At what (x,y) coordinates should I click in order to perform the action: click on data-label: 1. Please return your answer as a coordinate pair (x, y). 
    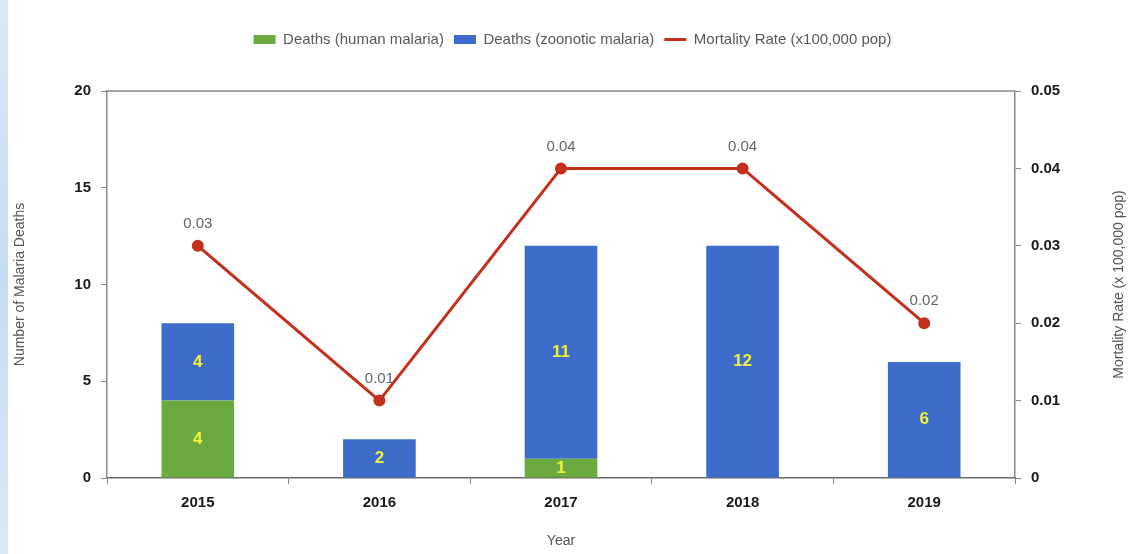
    Looking at the image, I should click on (561, 467).